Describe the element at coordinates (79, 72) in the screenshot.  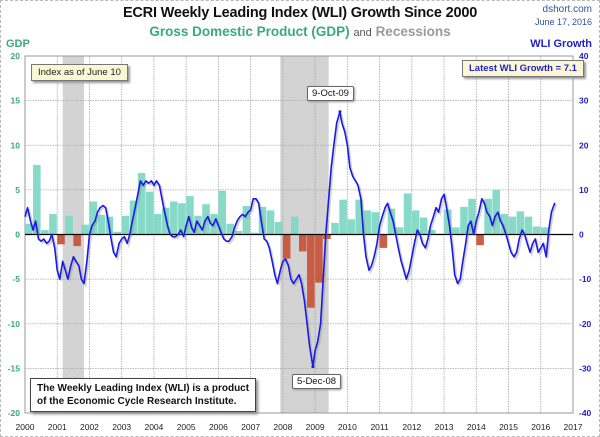
I see `index-date-note: Index as of June 10` at that location.